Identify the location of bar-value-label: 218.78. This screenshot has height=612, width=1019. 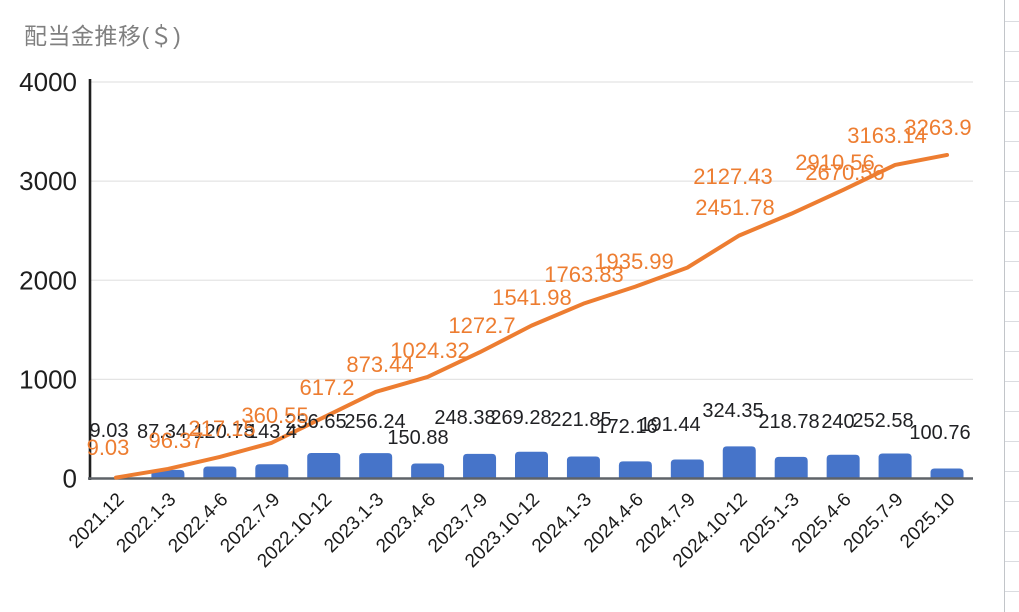
(788, 422).